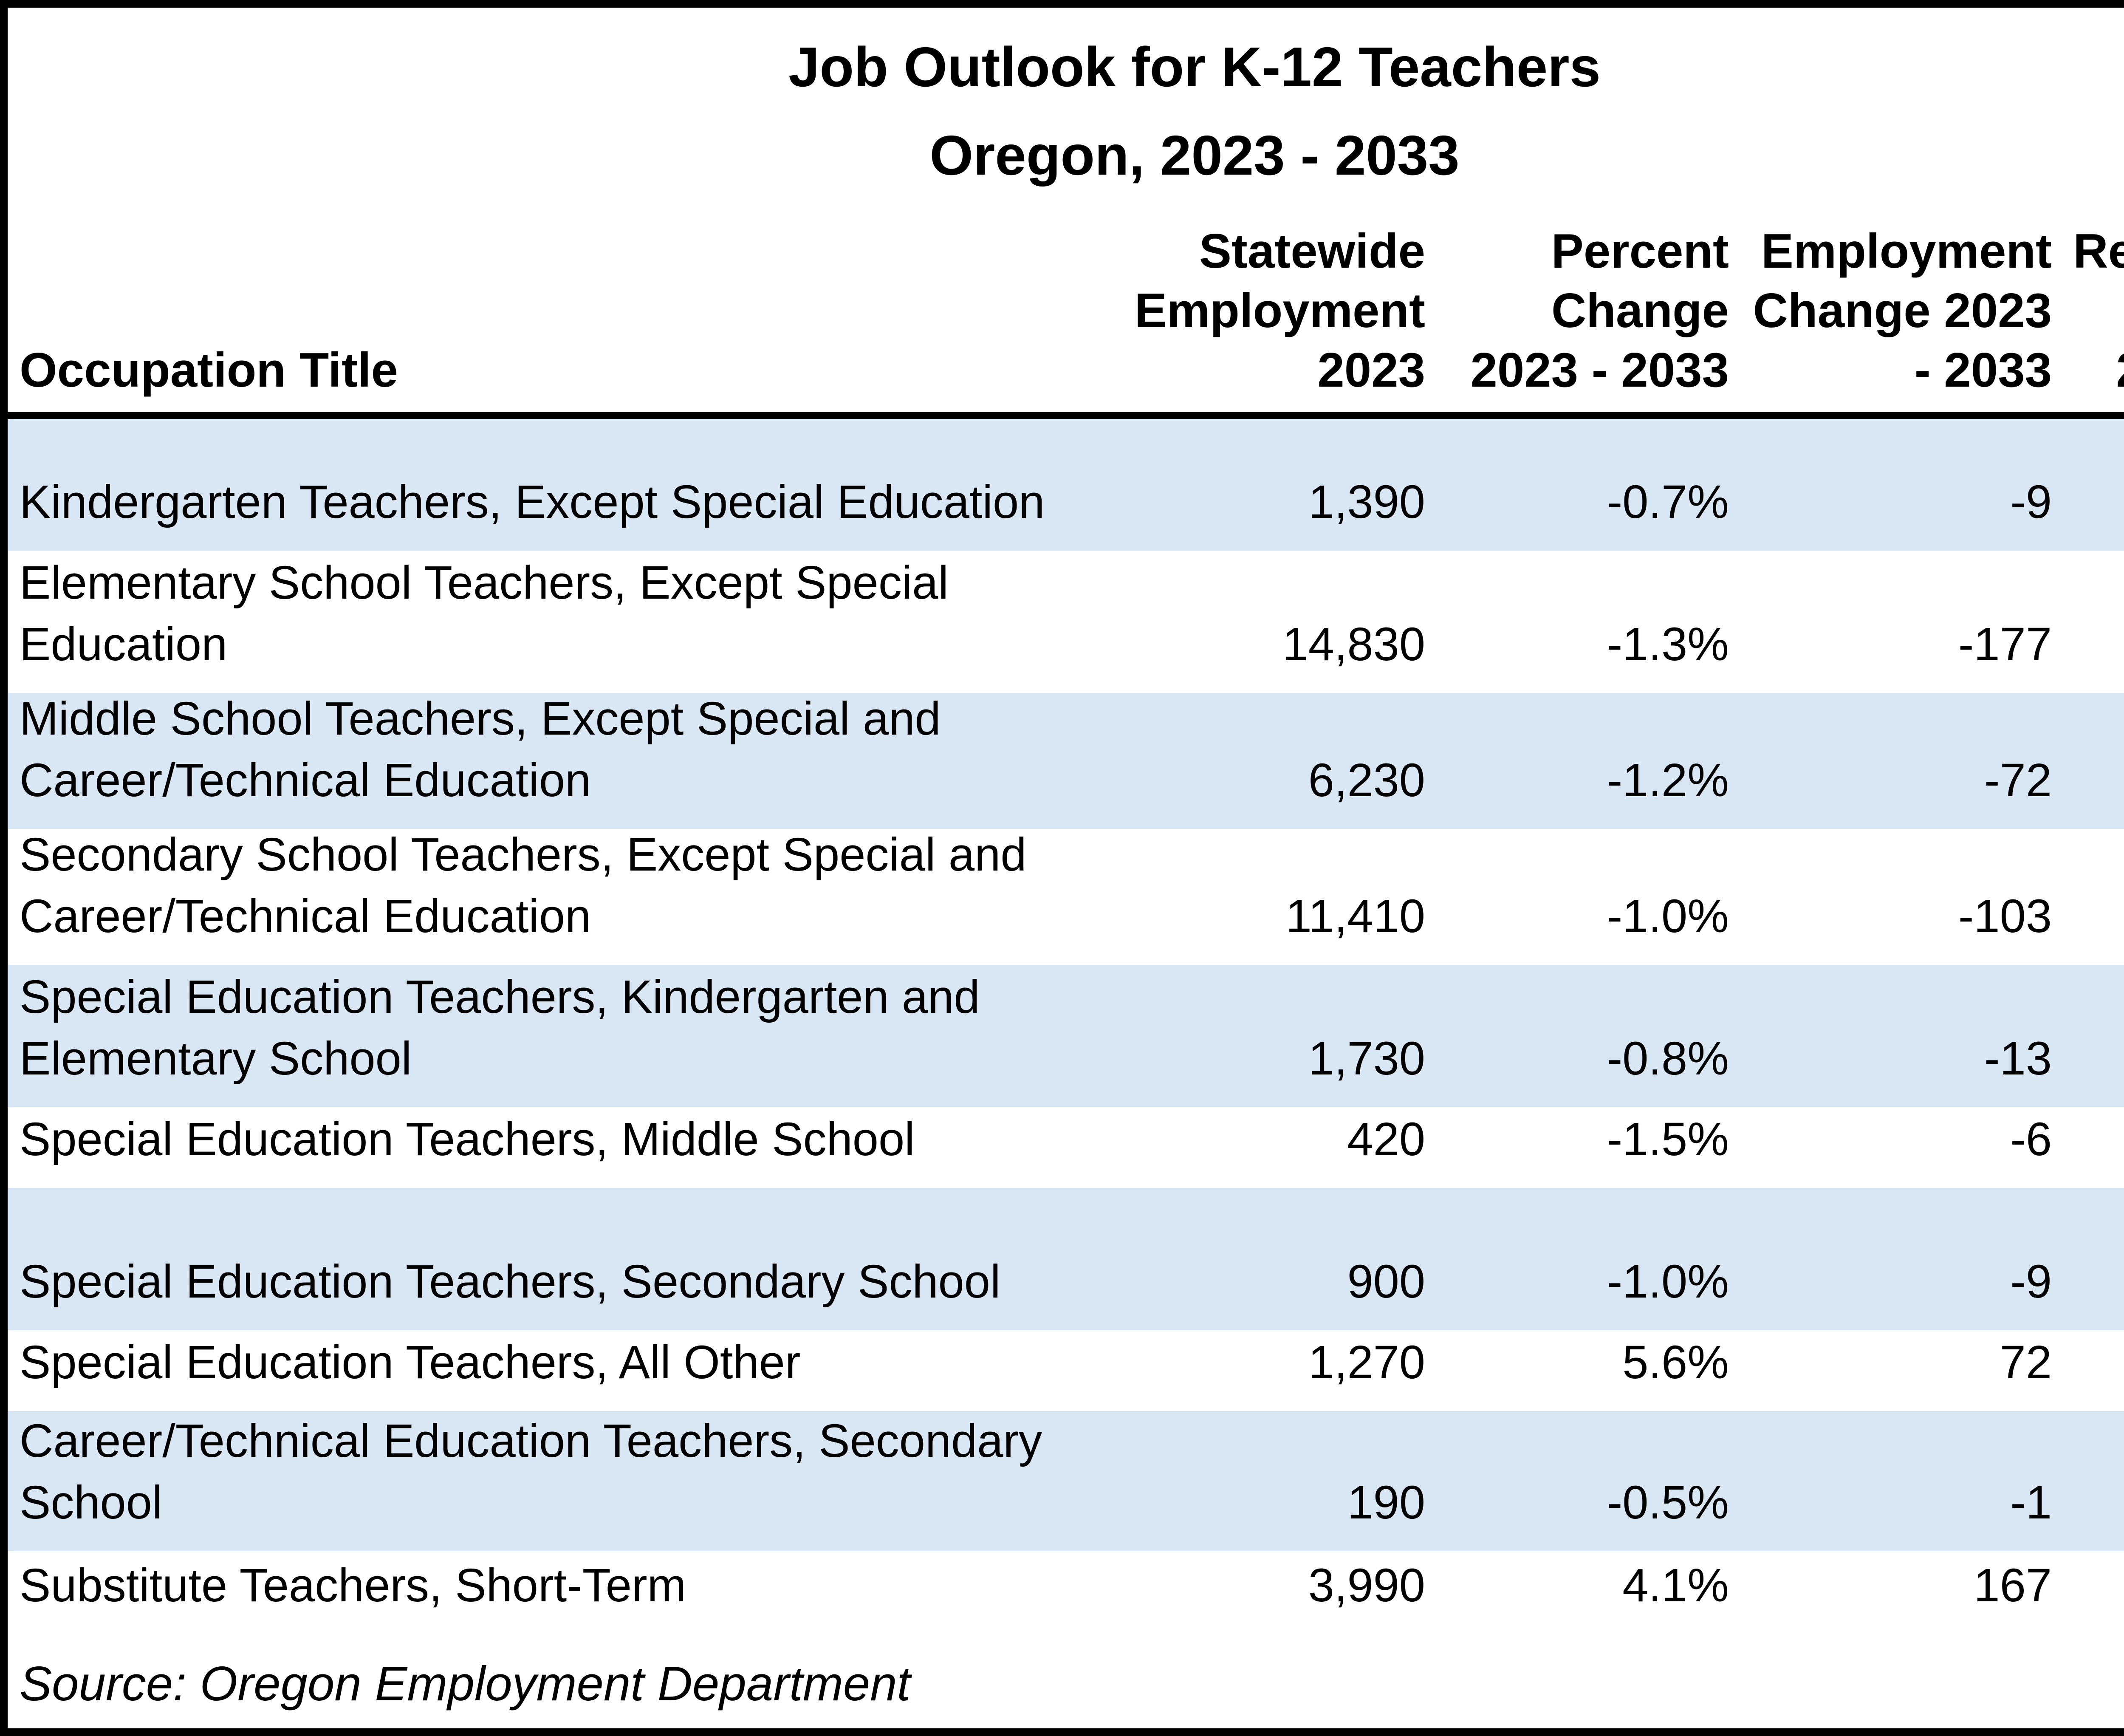 The height and width of the screenshot is (1736, 2124). I want to click on percent-change-cell: -0.5%, so click(1668, 1503).